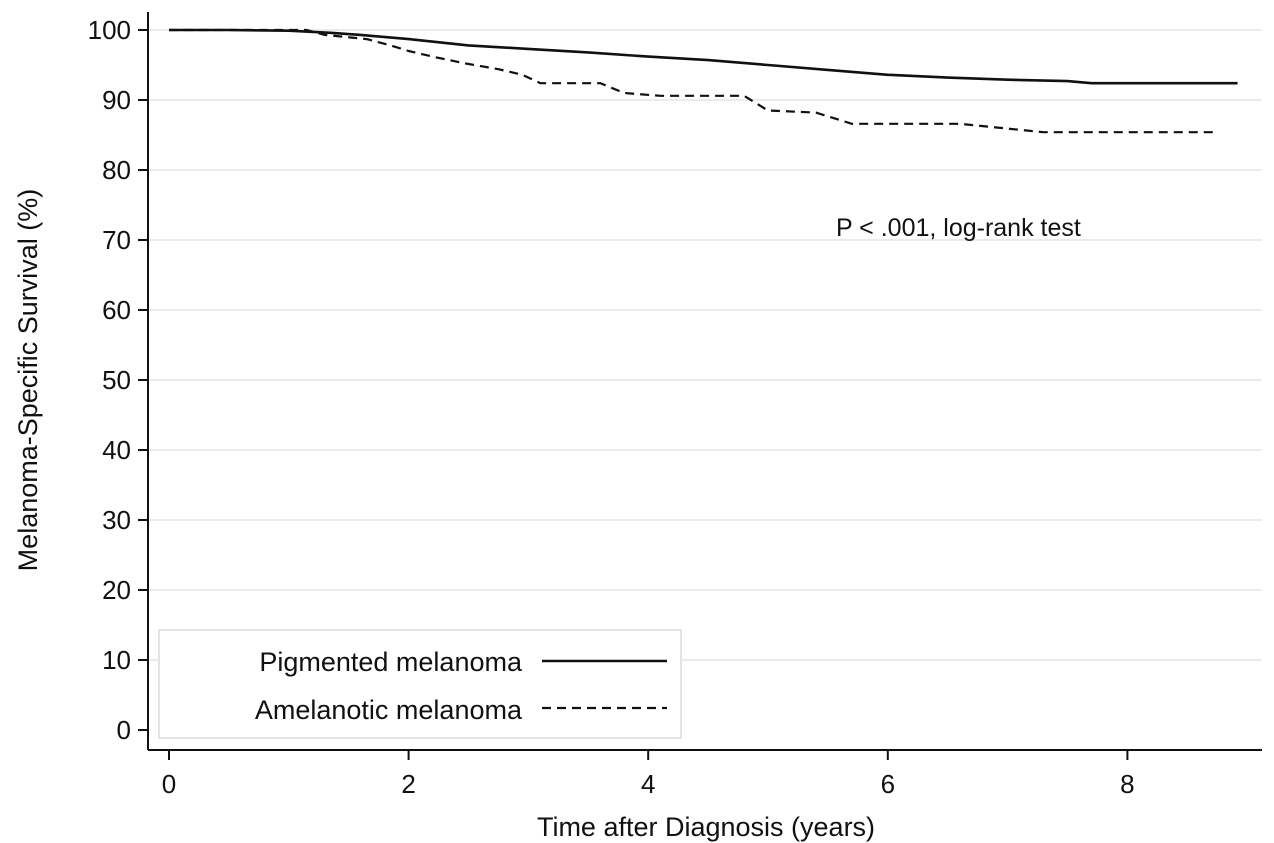  What do you see at coordinates (116, 450) in the screenshot?
I see `y-tick-label-40: 40` at bounding box center [116, 450].